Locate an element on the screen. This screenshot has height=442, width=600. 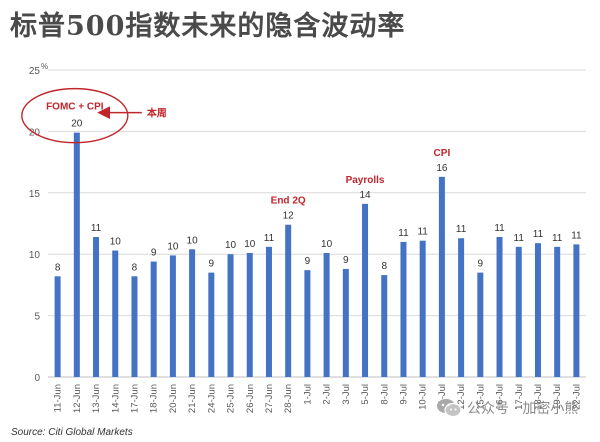
annotation-label: Payrolls is located at coordinates (365, 180).